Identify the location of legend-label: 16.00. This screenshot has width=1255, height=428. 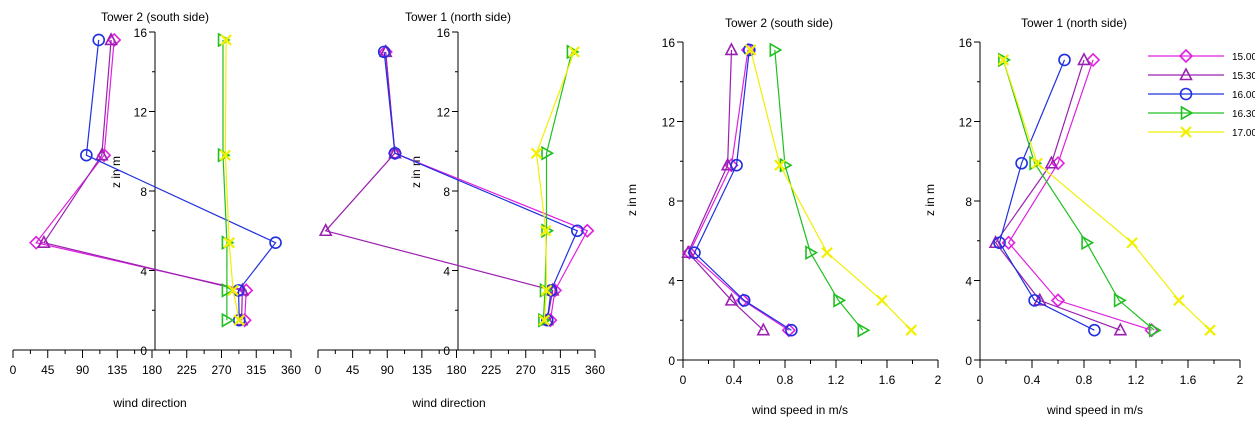
(1243, 95).